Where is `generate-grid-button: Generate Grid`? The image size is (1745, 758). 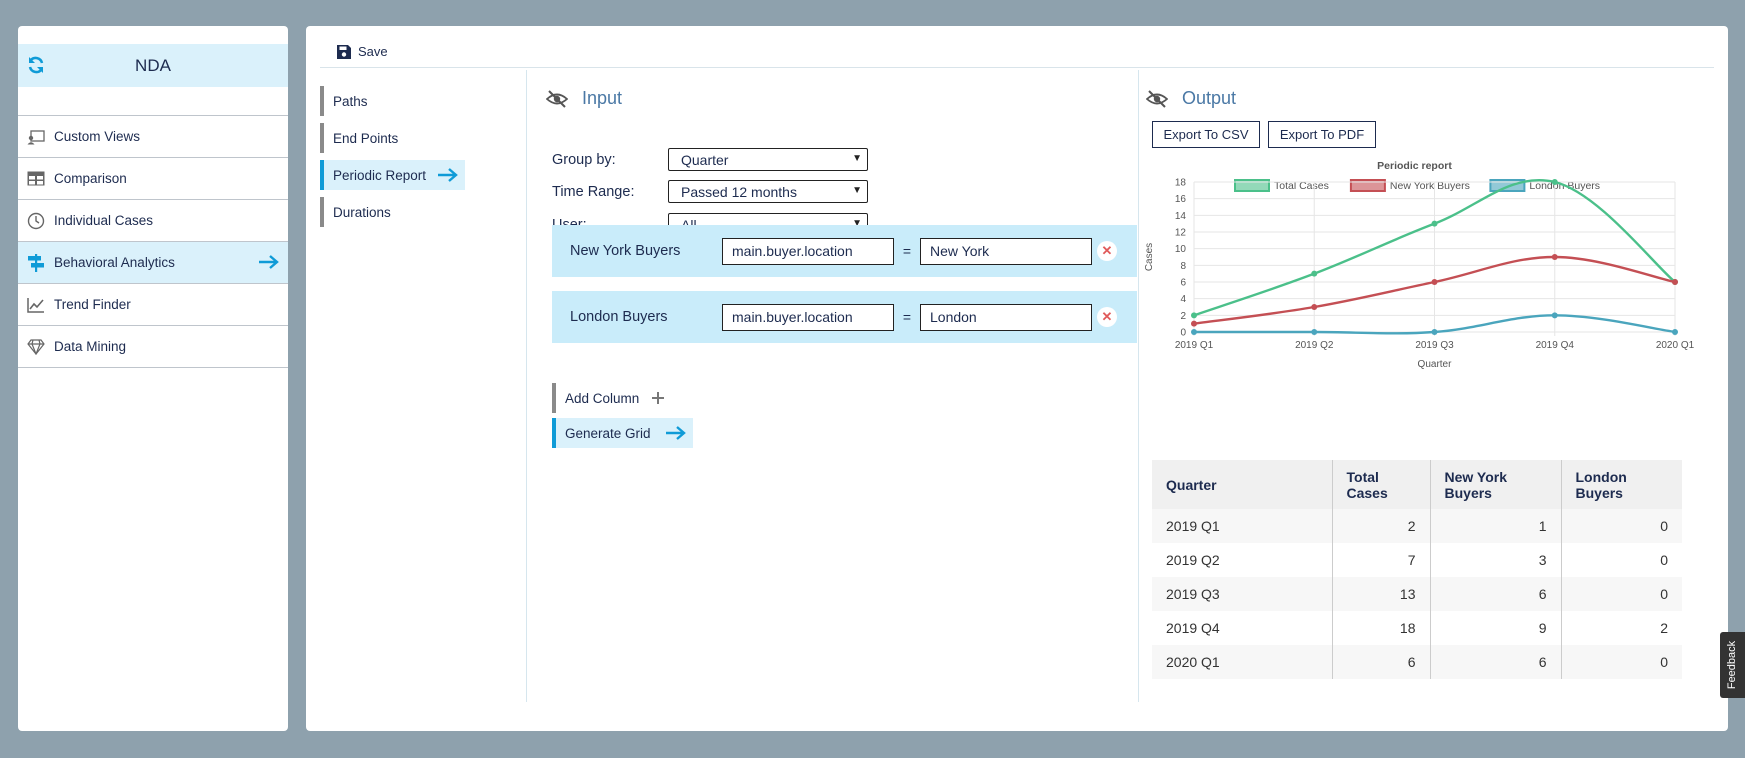
generate-grid-button: Generate Grid is located at coordinates (622, 433).